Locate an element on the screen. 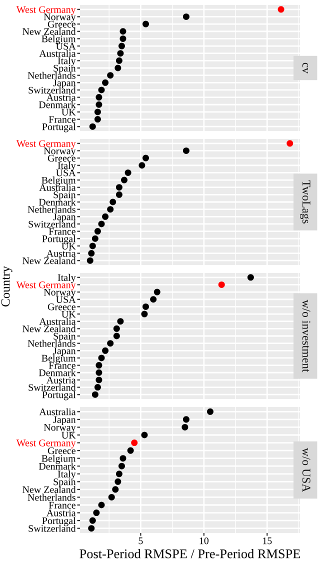  text: TwoLags is located at coordinates (305, 202).